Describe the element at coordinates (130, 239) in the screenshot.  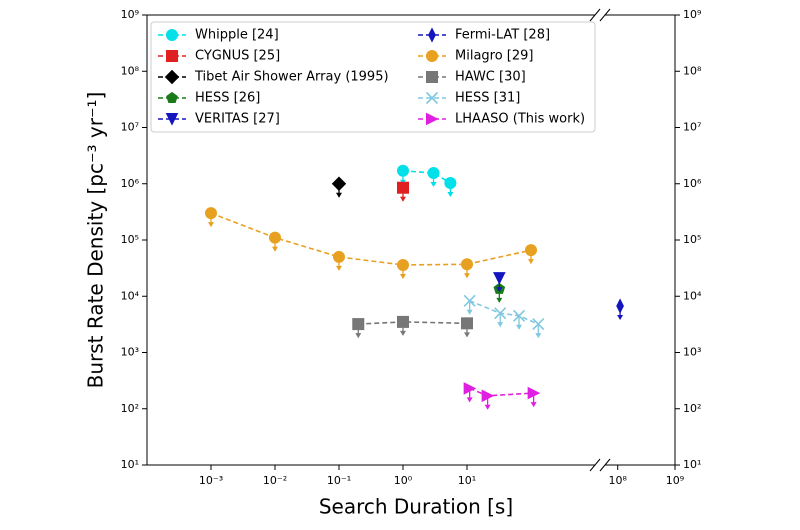
I see `y-tick-label: 10⁵` at that location.